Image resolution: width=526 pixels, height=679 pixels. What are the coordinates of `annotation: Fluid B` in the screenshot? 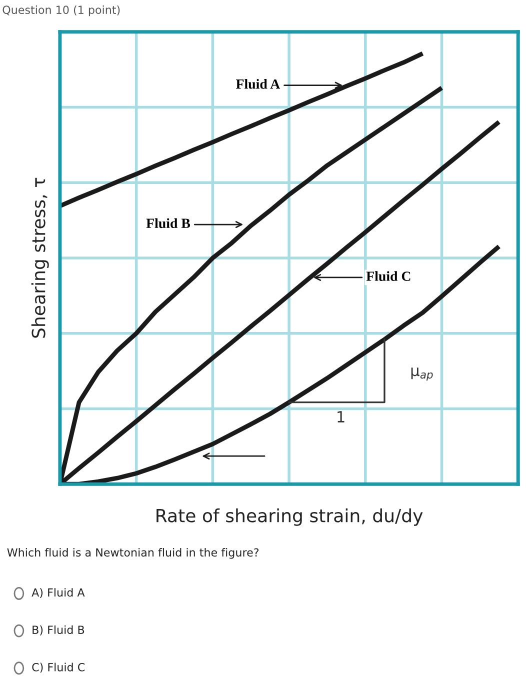 It's located at (168, 223).